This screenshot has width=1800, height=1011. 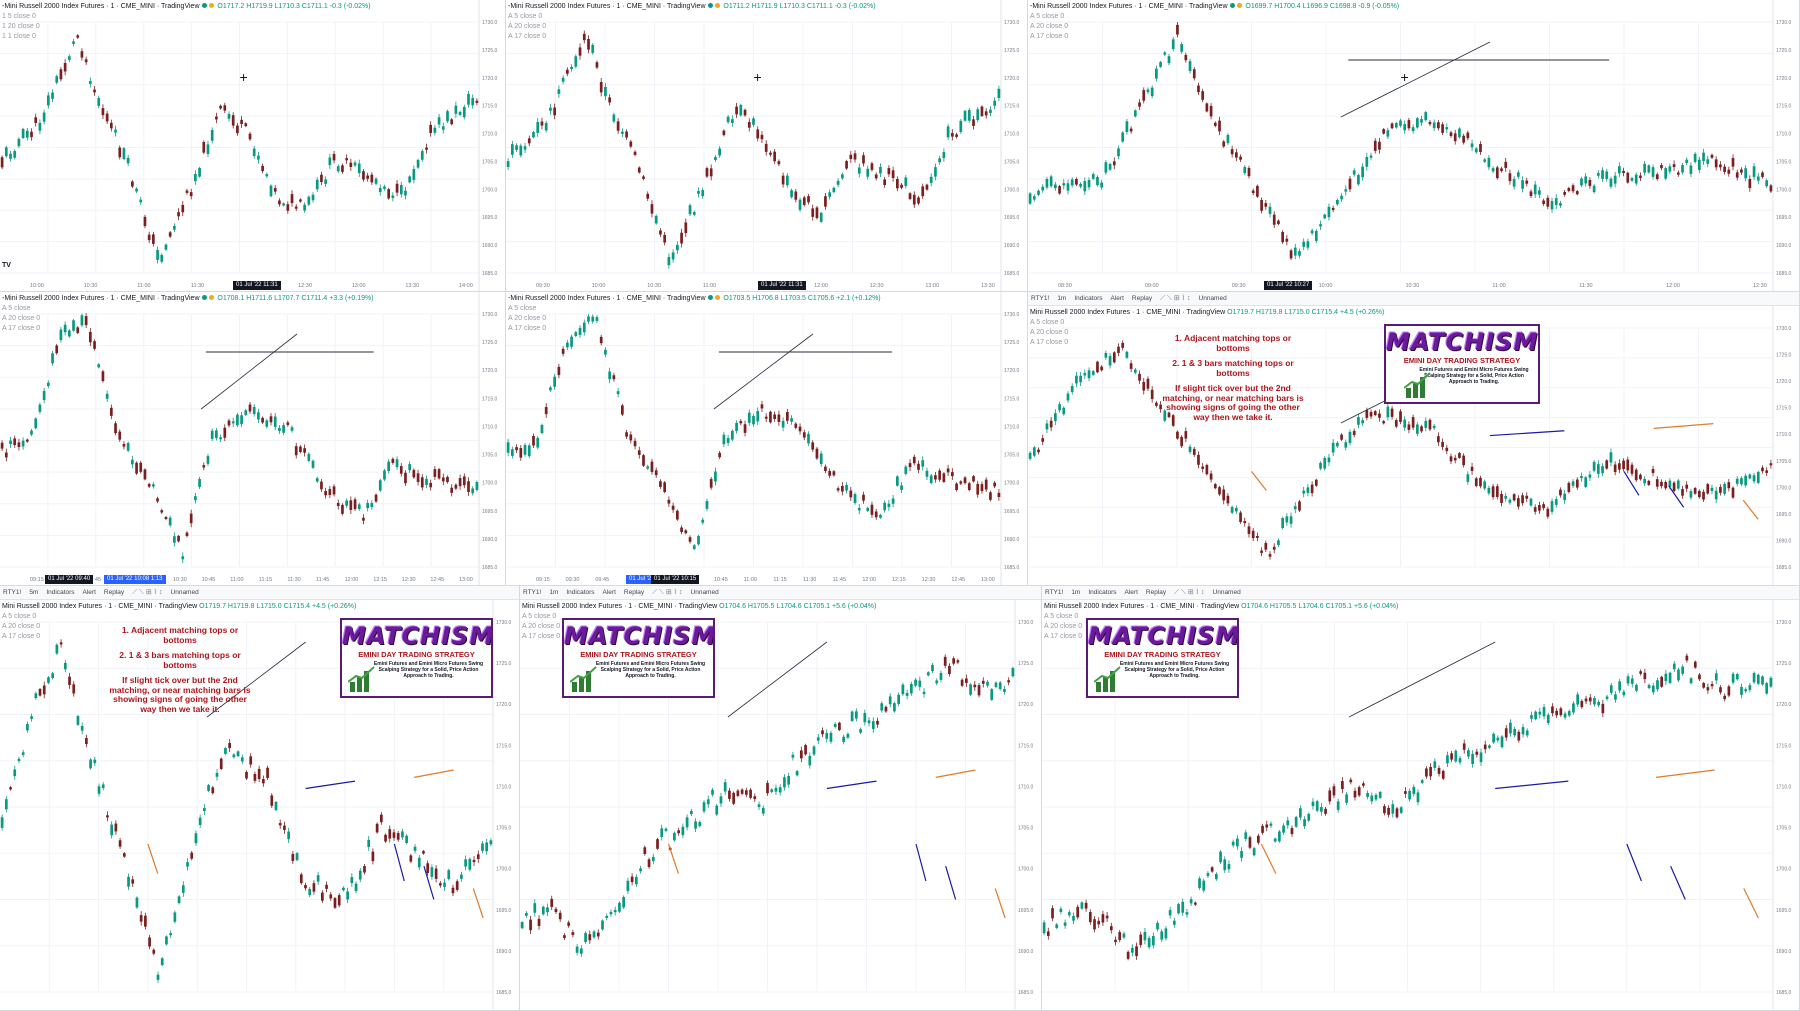 What do you see at coordinates (34, 592) in the screenshot?
I see `interval-button: 5m` at bounding box center [34, 592].